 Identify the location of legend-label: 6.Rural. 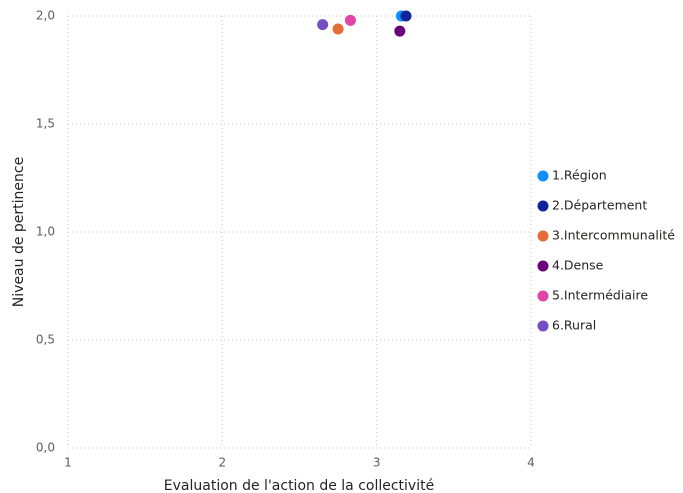
(574, 325).